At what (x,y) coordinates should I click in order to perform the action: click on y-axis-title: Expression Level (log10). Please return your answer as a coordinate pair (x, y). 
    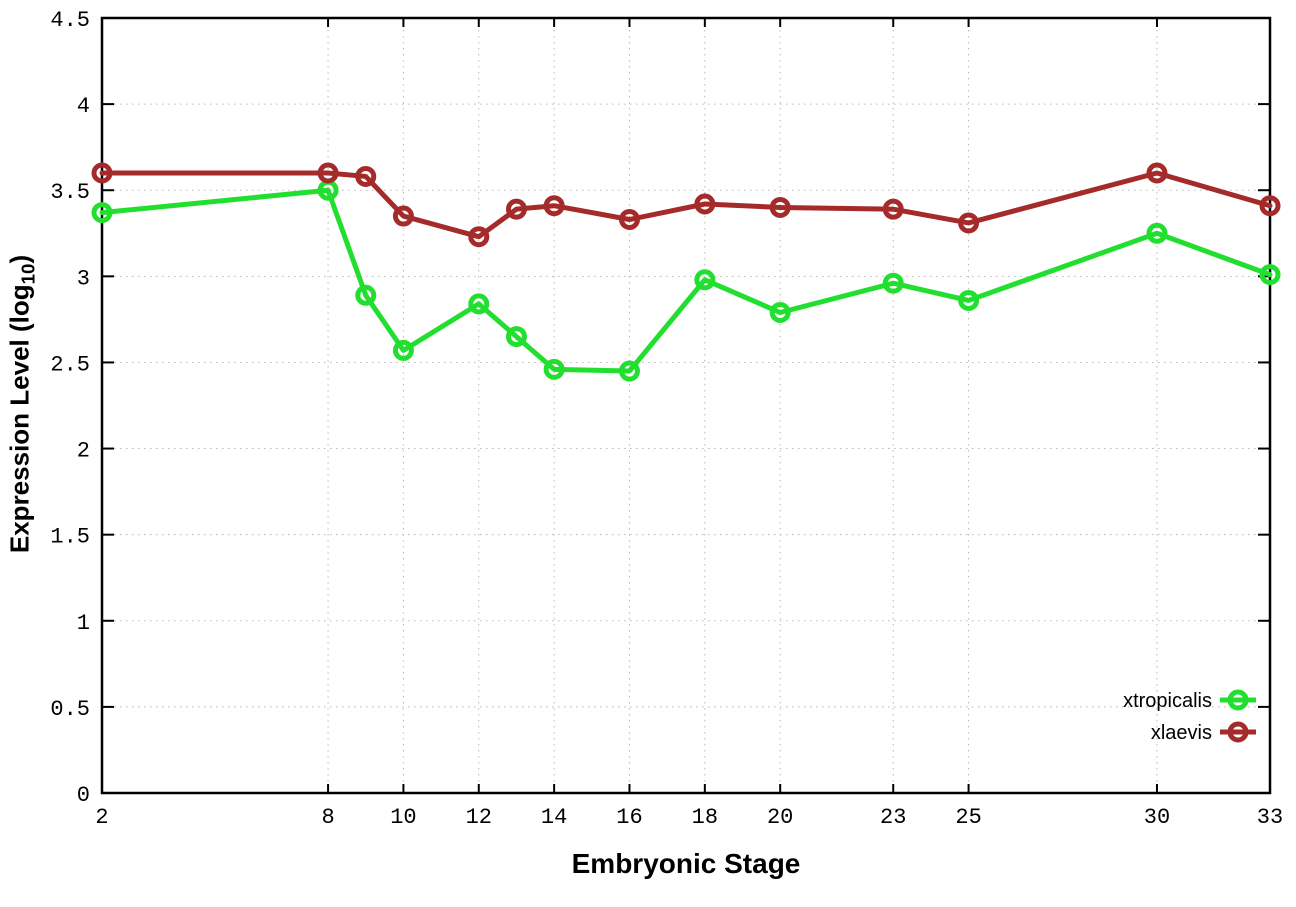
    Looking at the image, I should click on (21, 404).